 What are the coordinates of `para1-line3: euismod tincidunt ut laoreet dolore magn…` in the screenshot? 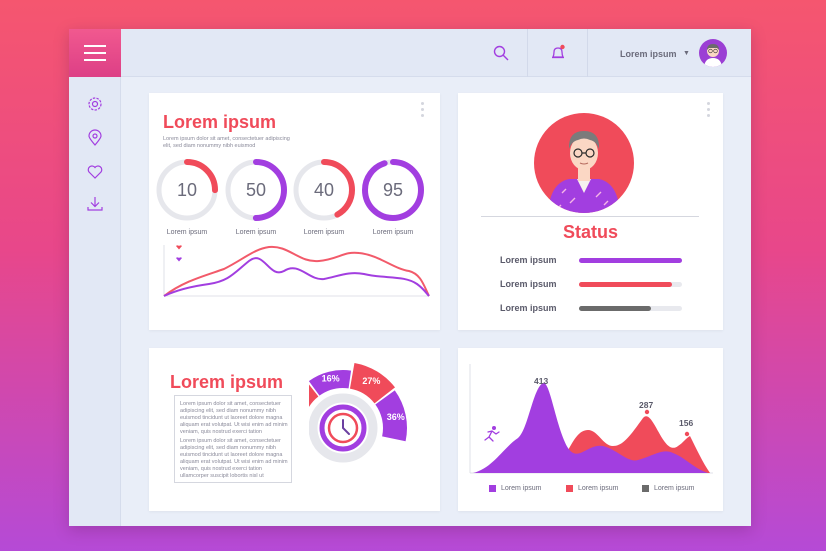 It's located at (231, 418).